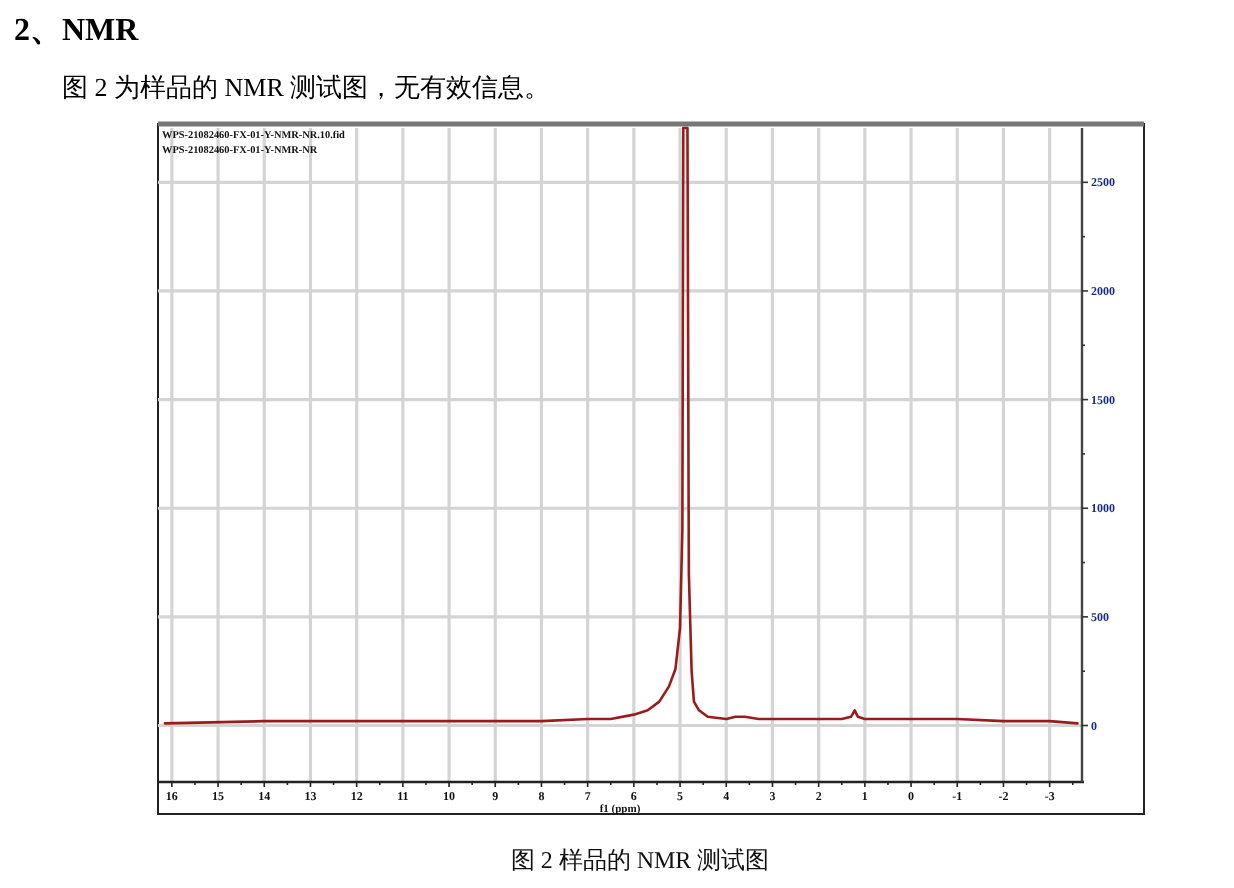 The height and width of the screenshot is (888, 1234). Describe the element at coordinates (640, 860) in the screenshot. I see `caption: 图 2 样品的 NMR 测试图` at that location.